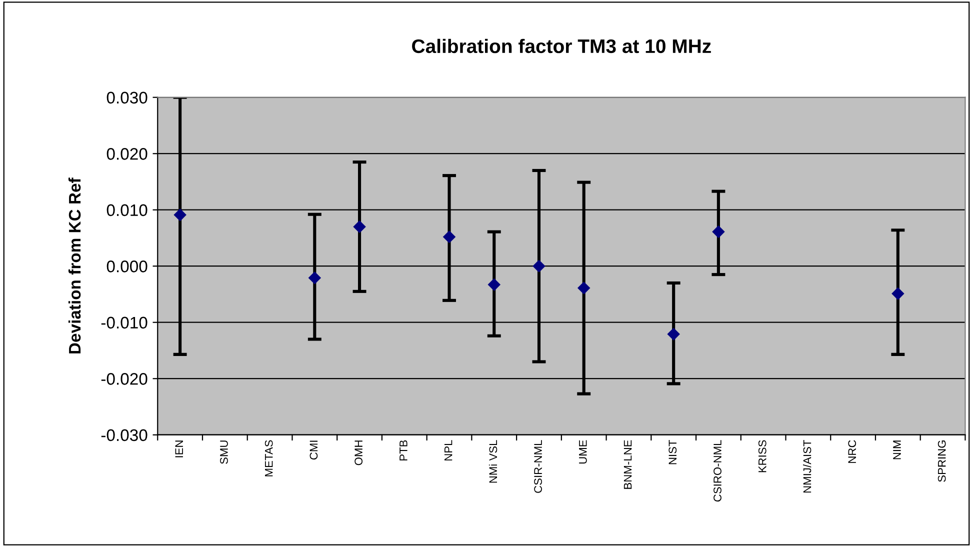 This screenshot has width=973, height=547. What do you see at coordinates (314, 450) in the screenshot?
I see `x-tick-label: CMI` at bounding box center [314, 450].